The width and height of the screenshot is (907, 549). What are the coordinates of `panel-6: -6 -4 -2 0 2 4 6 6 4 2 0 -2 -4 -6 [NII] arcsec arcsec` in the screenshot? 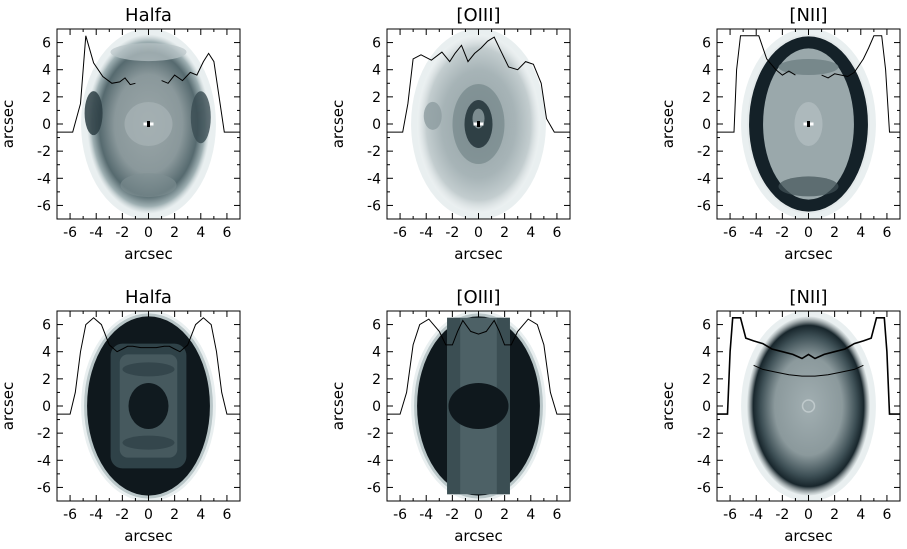 It's located at (780, 416).